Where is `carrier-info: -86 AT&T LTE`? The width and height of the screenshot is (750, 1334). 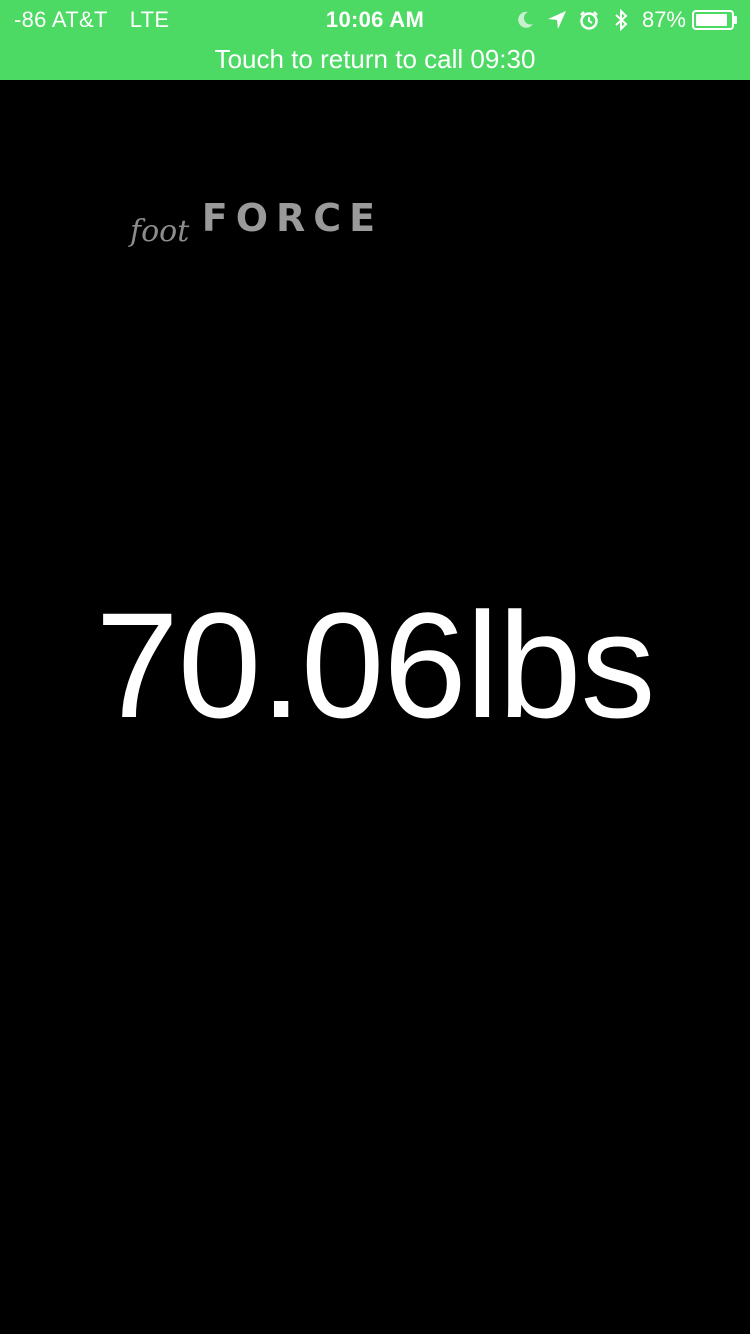 carrier-info: -86 AT&T LTE is located at coordinates (91, 20).